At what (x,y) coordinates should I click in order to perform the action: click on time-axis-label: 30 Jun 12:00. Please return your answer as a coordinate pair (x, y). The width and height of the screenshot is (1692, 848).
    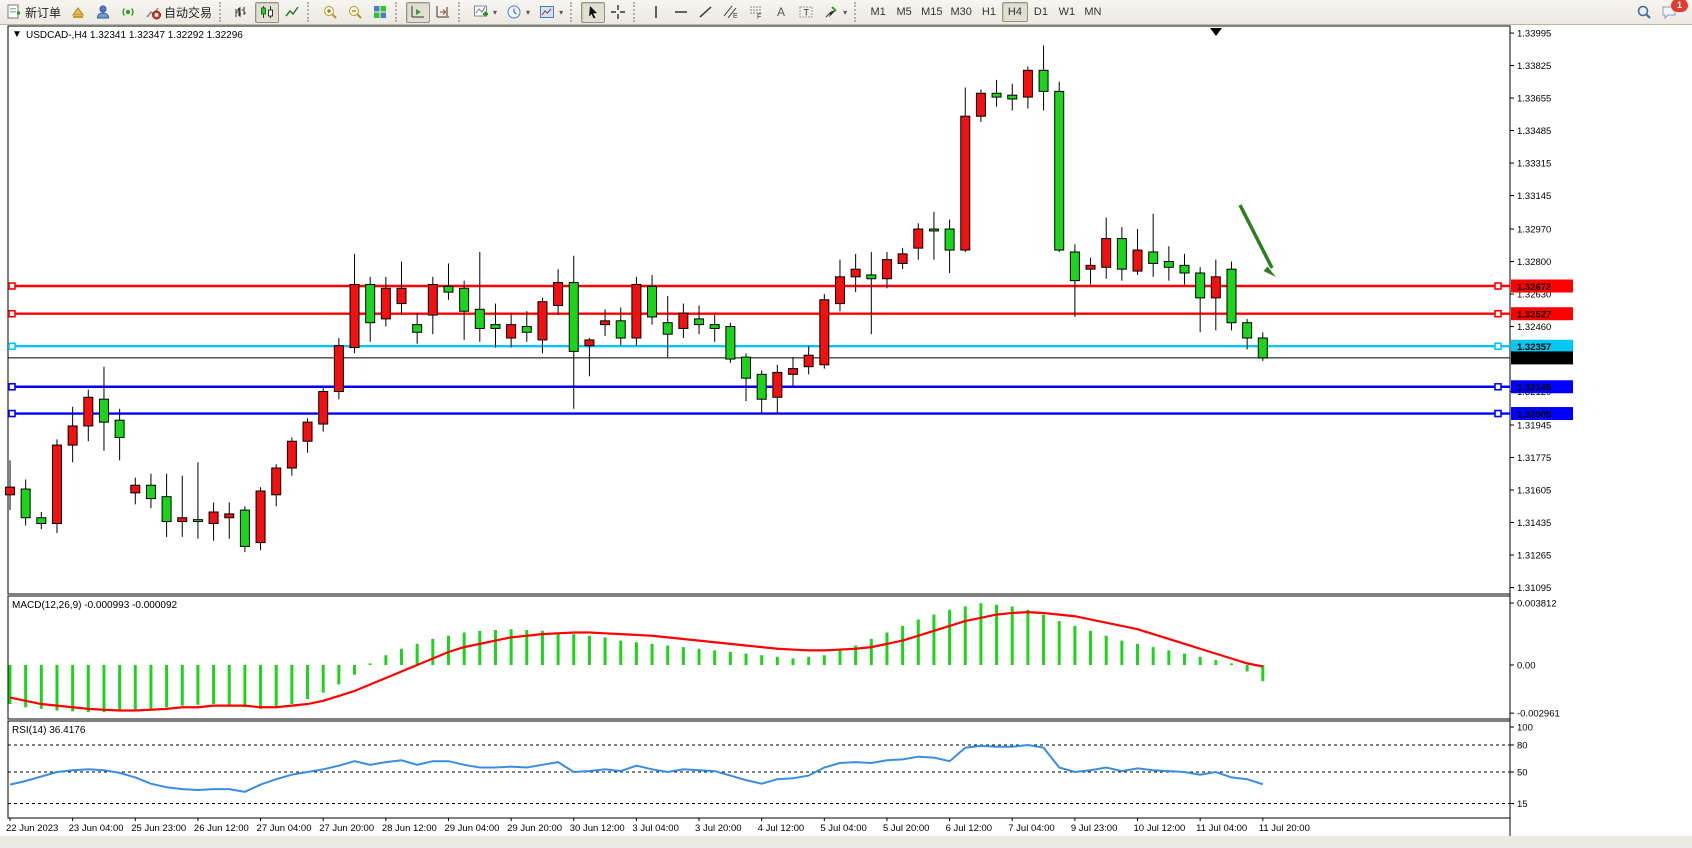
    Looking at the image, I should click on (597, 828).